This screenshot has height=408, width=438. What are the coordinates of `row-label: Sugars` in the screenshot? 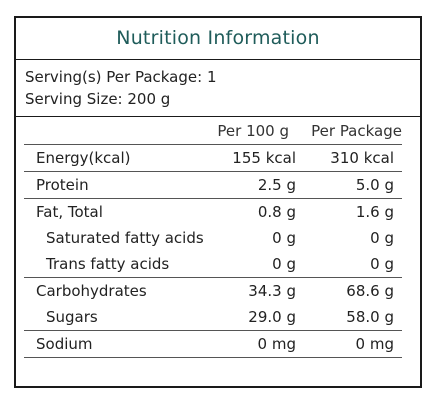 It's located at (72, 317).